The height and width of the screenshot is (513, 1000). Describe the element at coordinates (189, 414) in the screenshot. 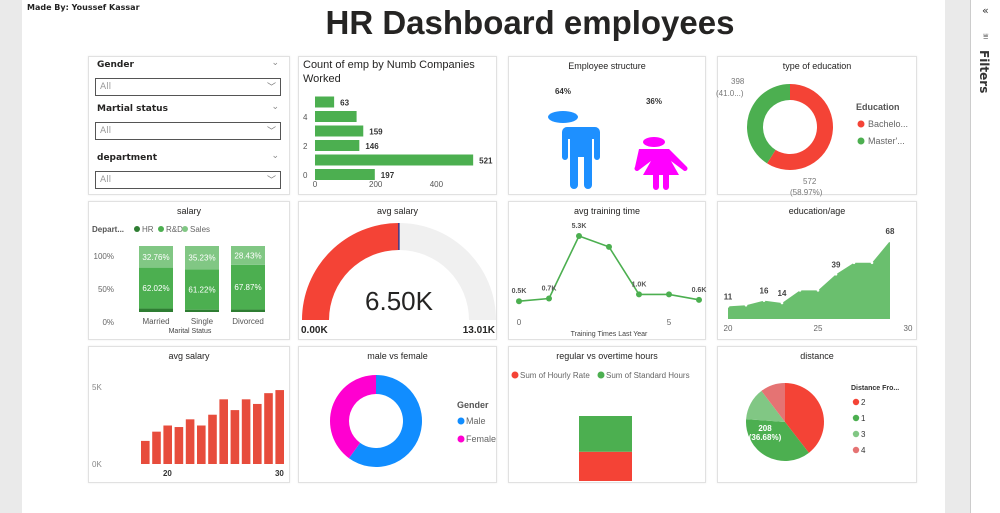

I see `avg-salary-bar-chart: avg salary 0K 5K 20 30` at that location.